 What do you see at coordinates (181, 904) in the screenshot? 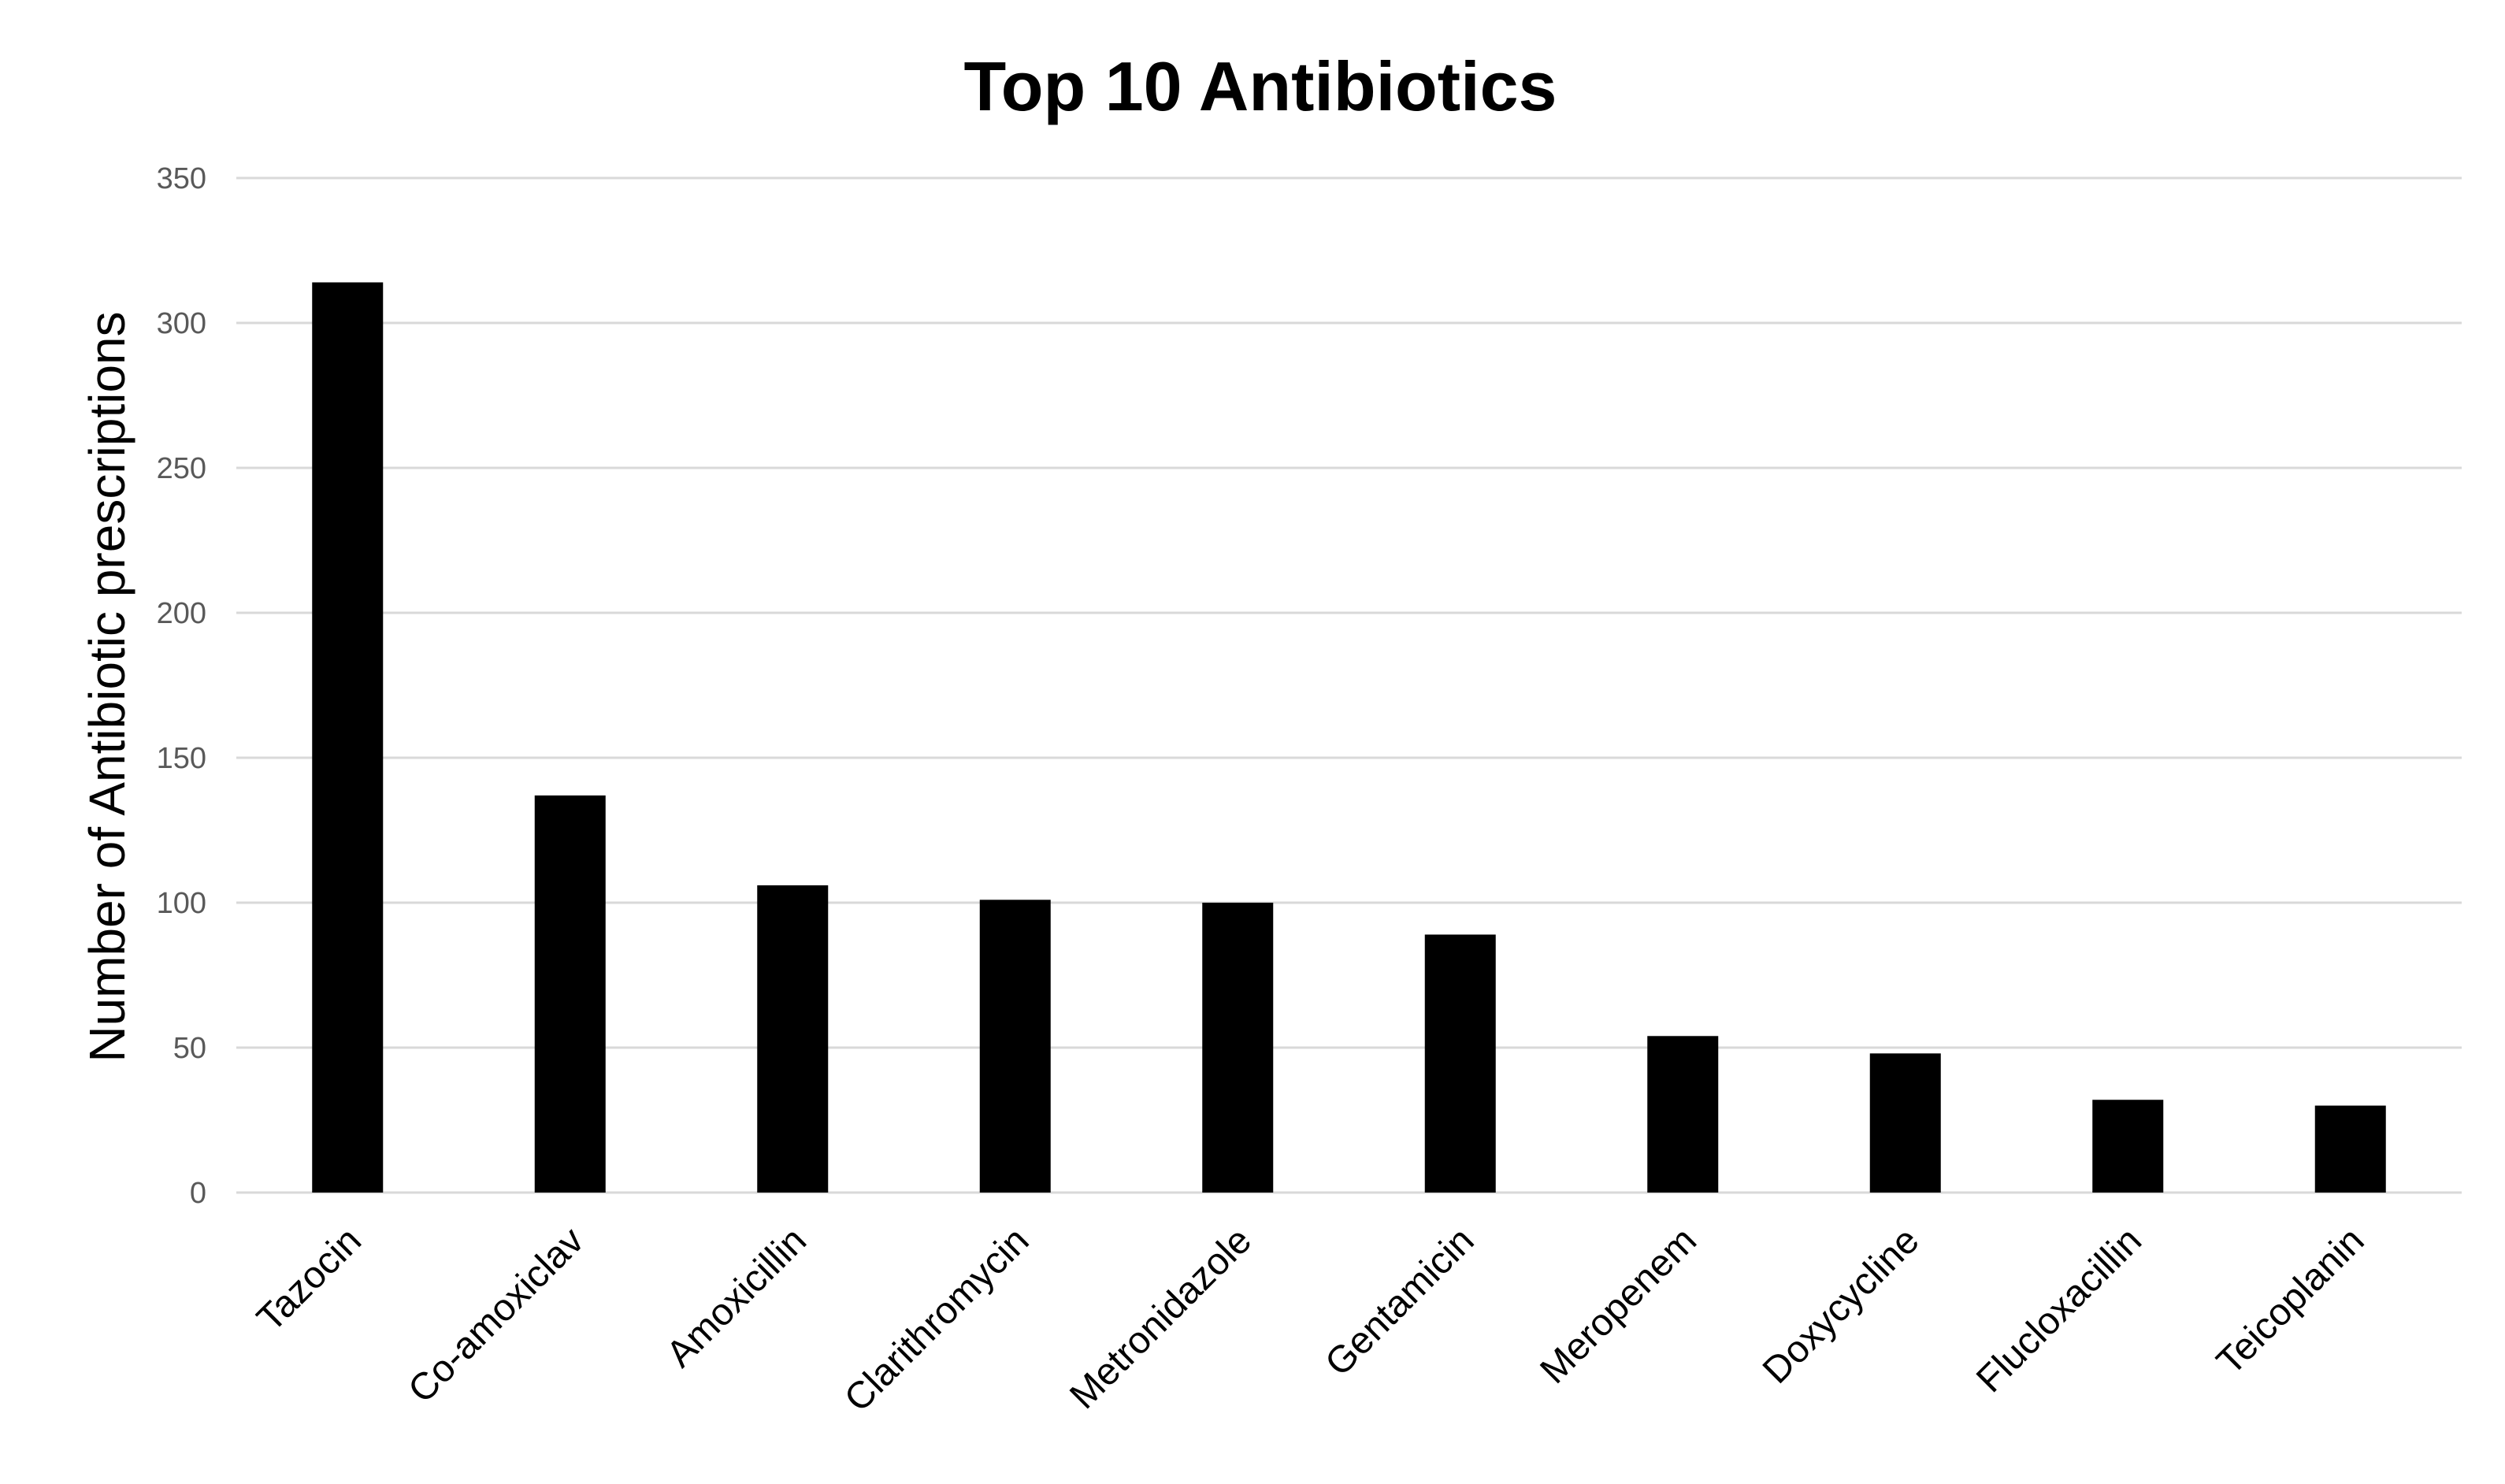
I see `y-tick-label: 100` at bounding box center [181, 904].